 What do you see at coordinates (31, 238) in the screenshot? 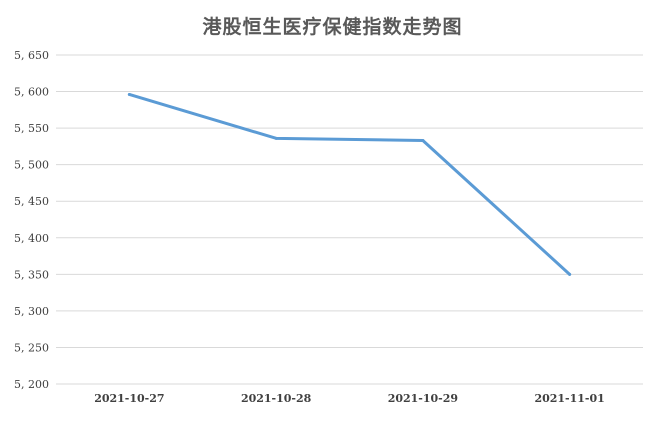
I see `y-tick-label: 5, 400` at bounding box center [31, 238].